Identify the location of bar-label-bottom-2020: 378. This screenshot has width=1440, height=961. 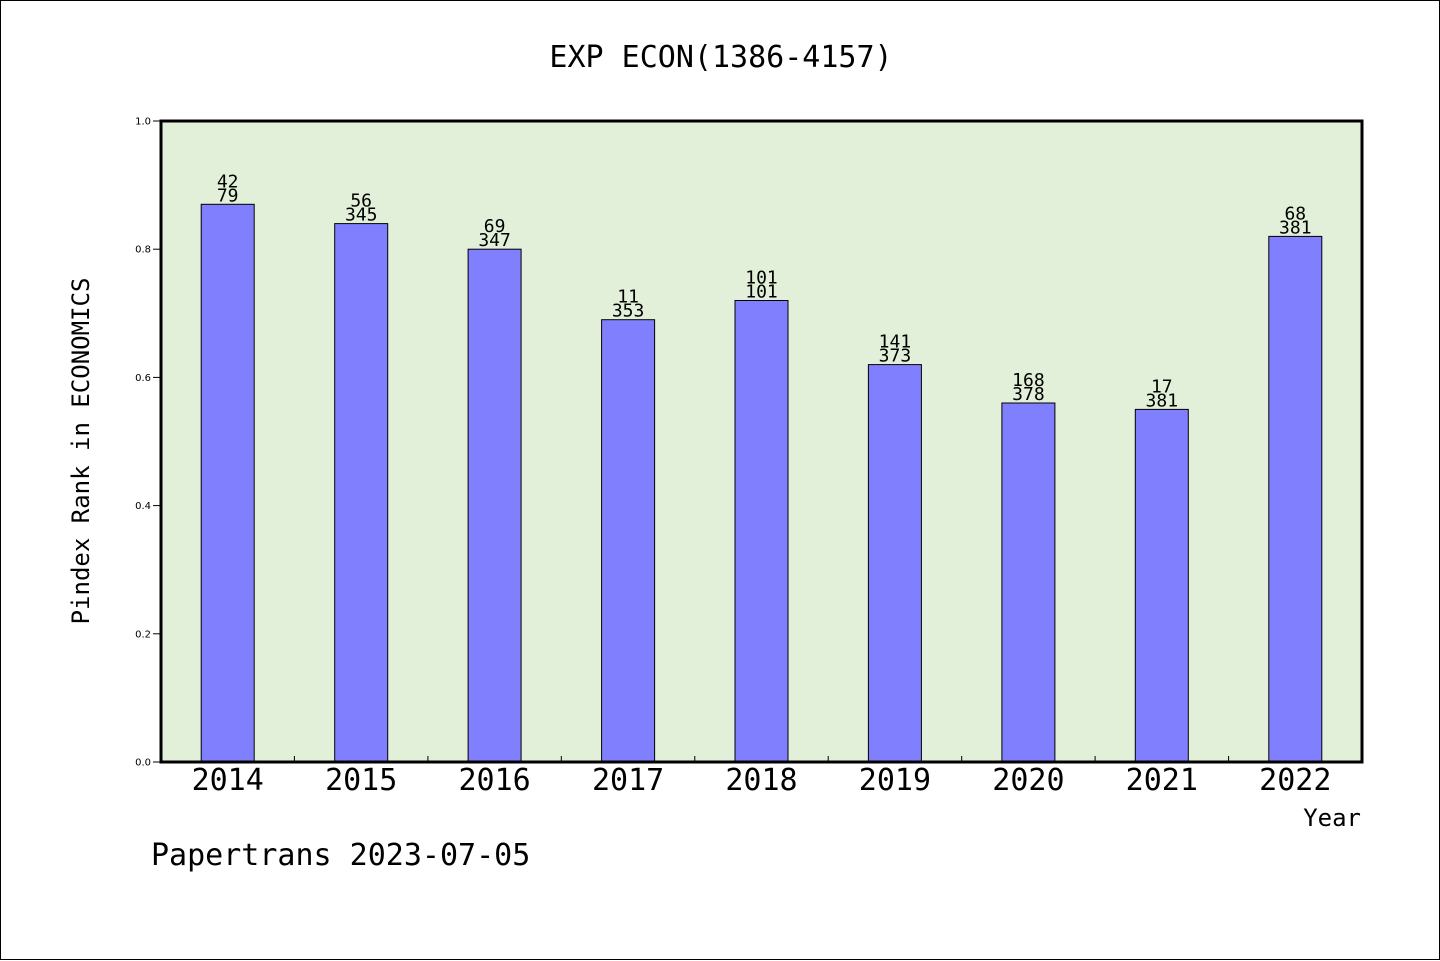
(1028, 394).